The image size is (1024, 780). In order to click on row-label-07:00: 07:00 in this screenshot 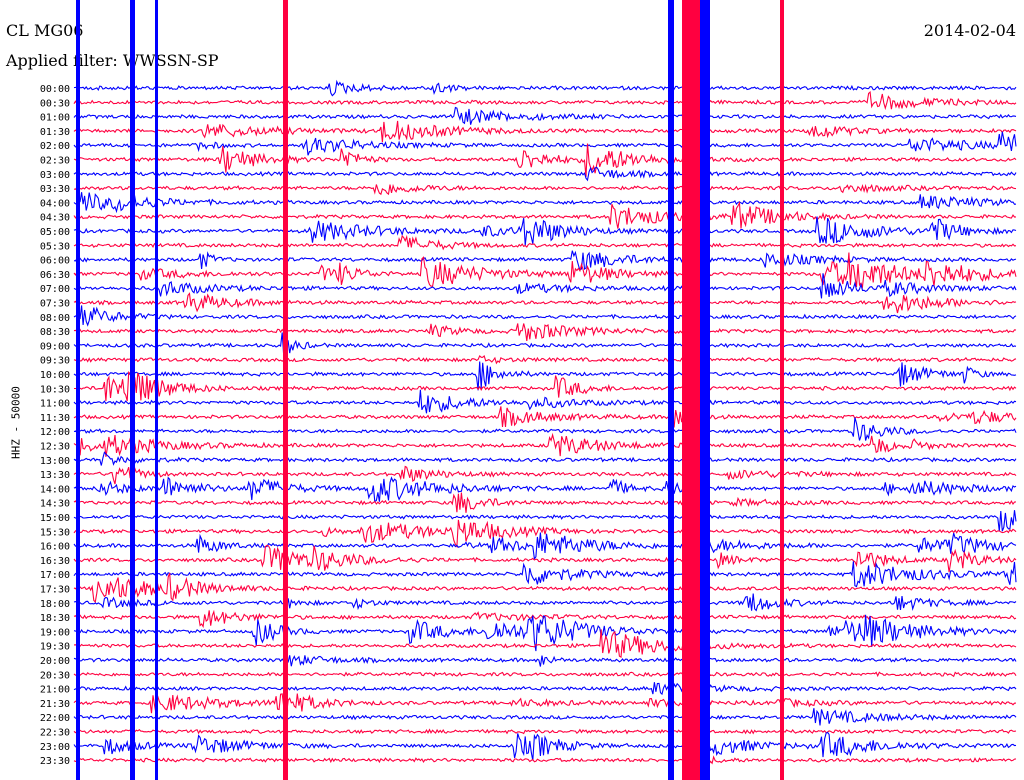, I will do `click(55, 289)`.